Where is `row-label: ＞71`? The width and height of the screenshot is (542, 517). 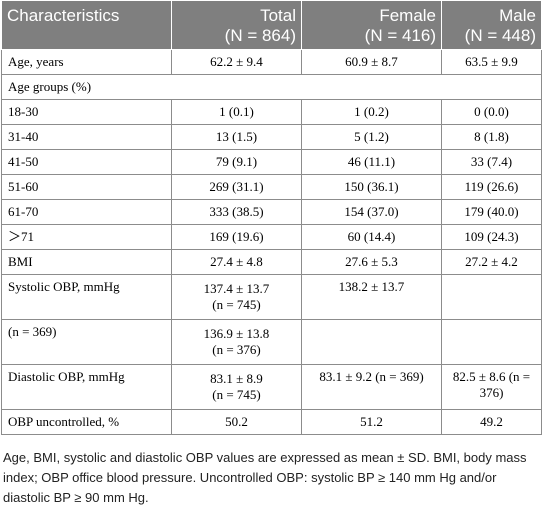
row-label: ＞71 is located at coordinates (86, 237).